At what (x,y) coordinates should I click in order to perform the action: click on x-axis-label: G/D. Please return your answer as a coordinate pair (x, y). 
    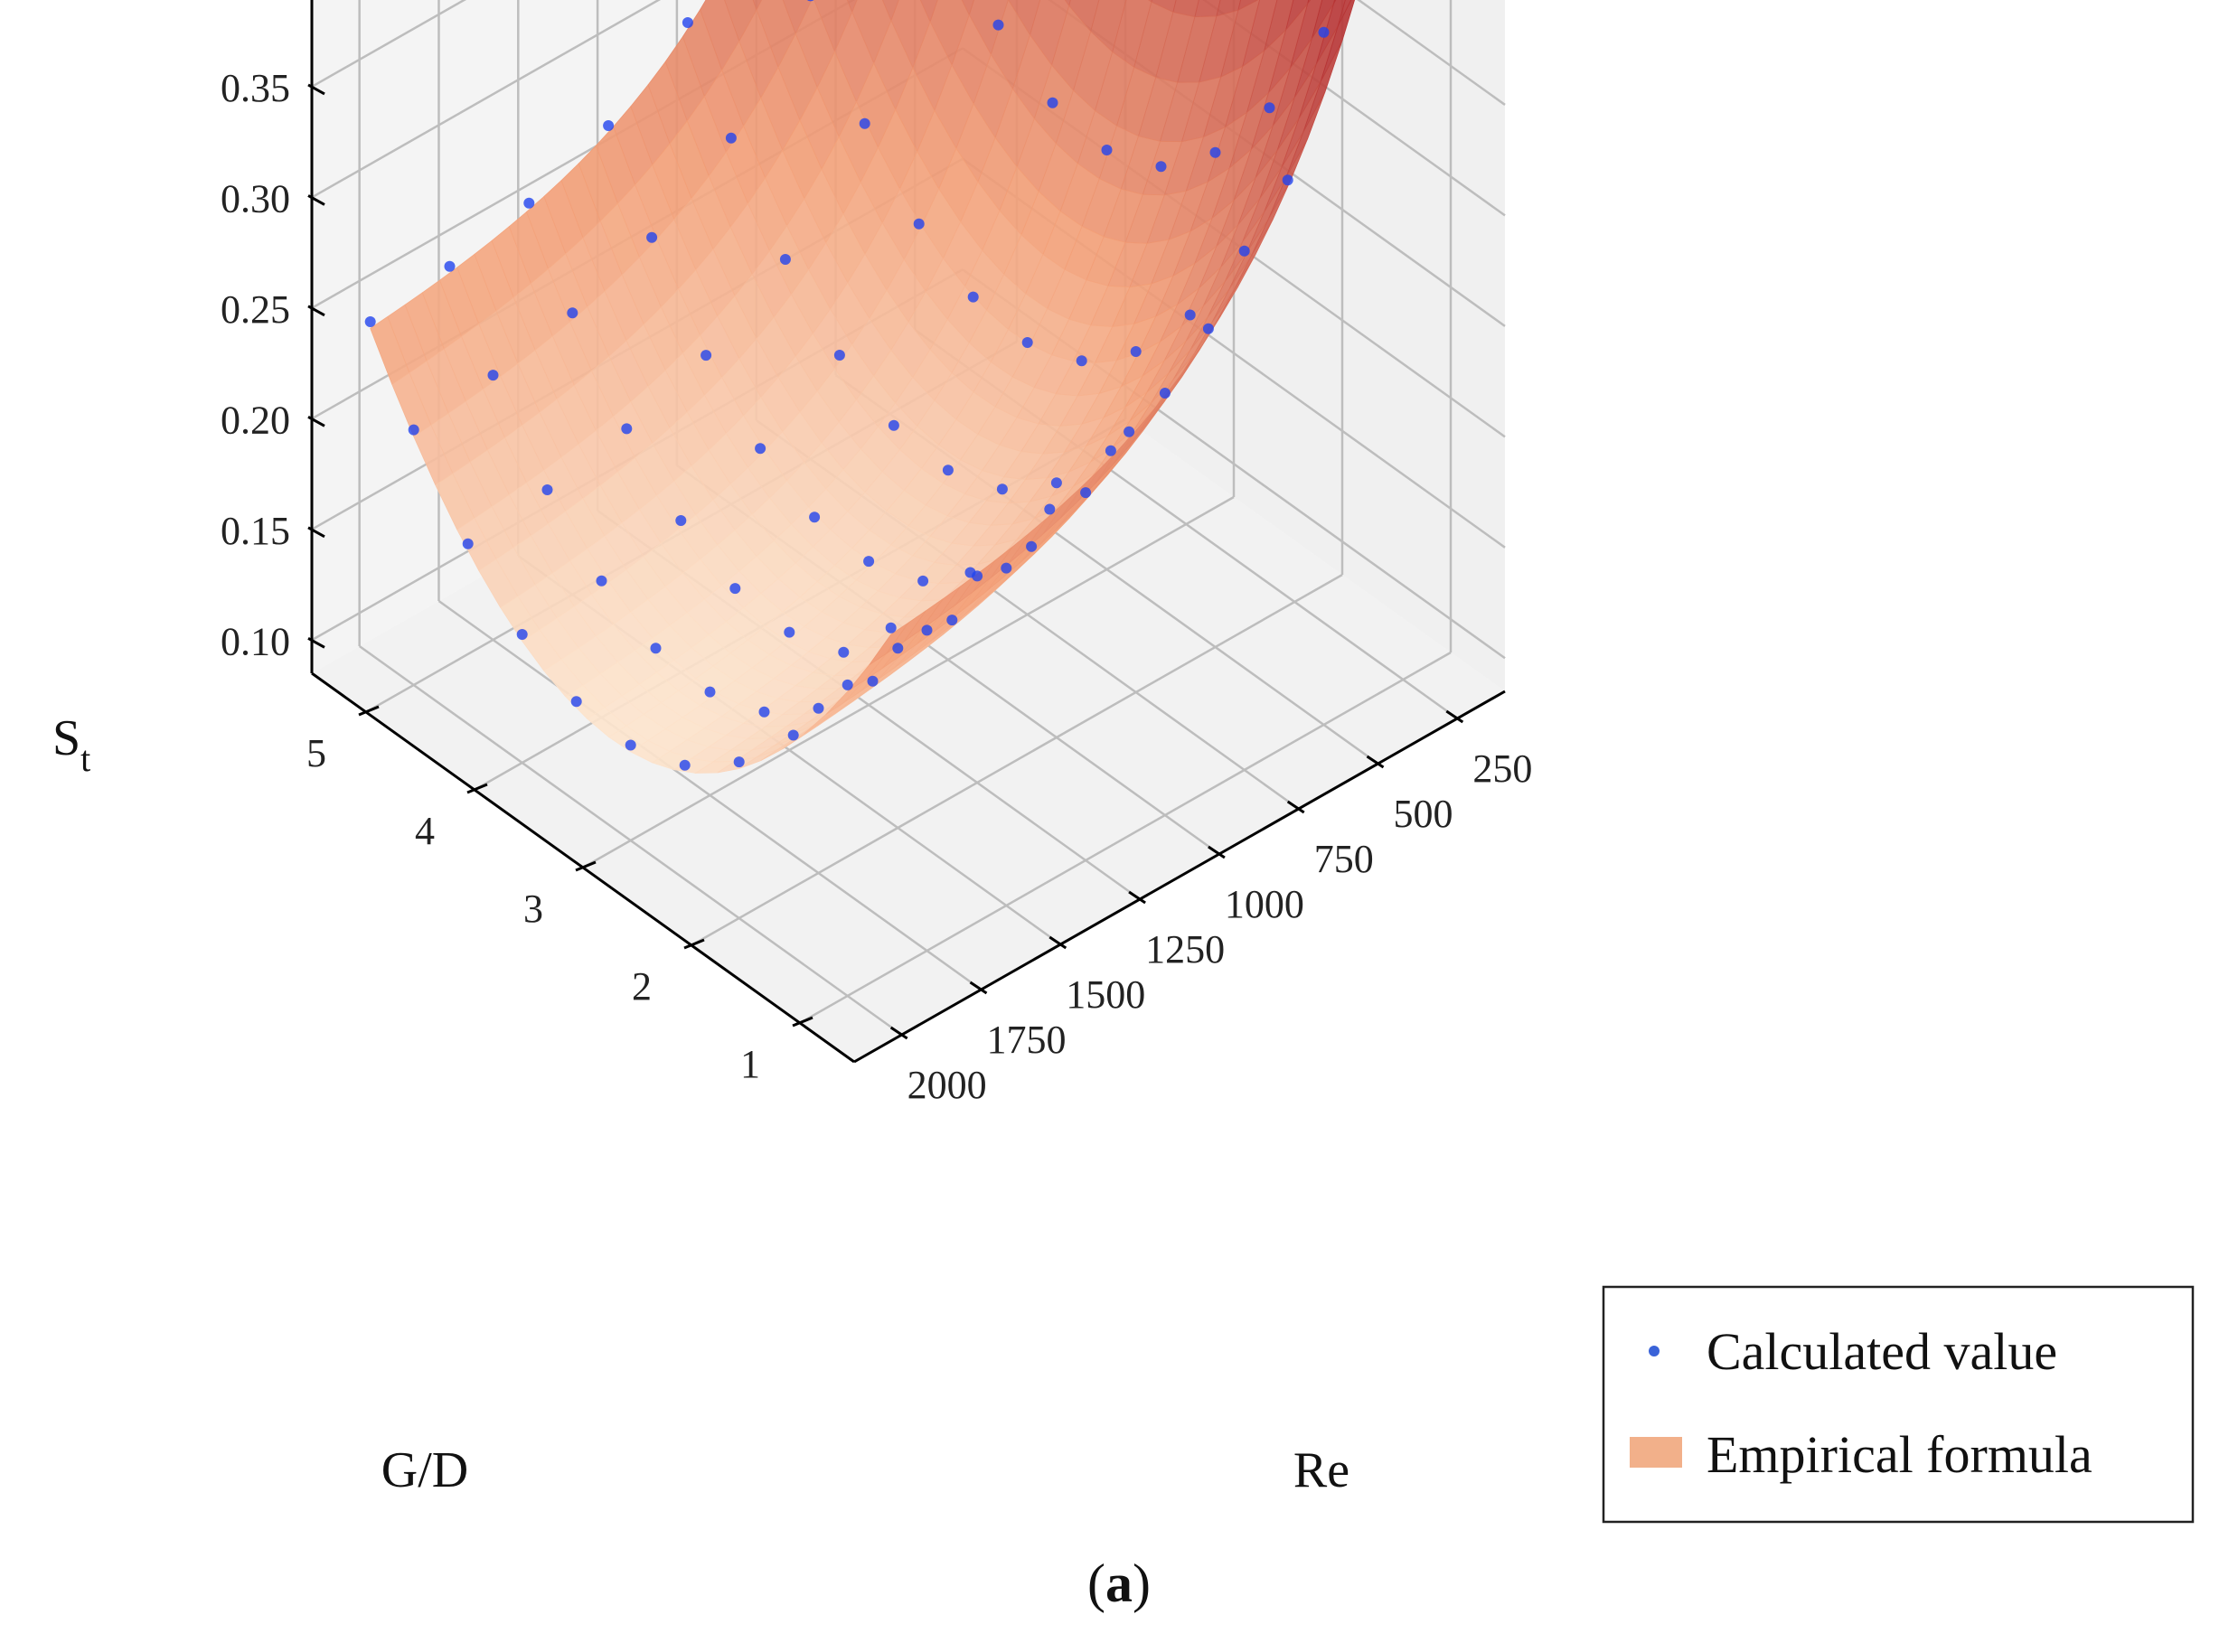
    Looking at the image, I should click on (424, 1470).